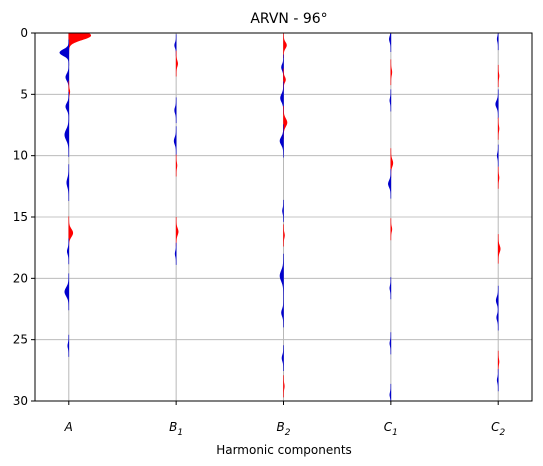 This screenshot has height=466, width=543. I want to click on x-tick-label: B1, so click(176, 429).